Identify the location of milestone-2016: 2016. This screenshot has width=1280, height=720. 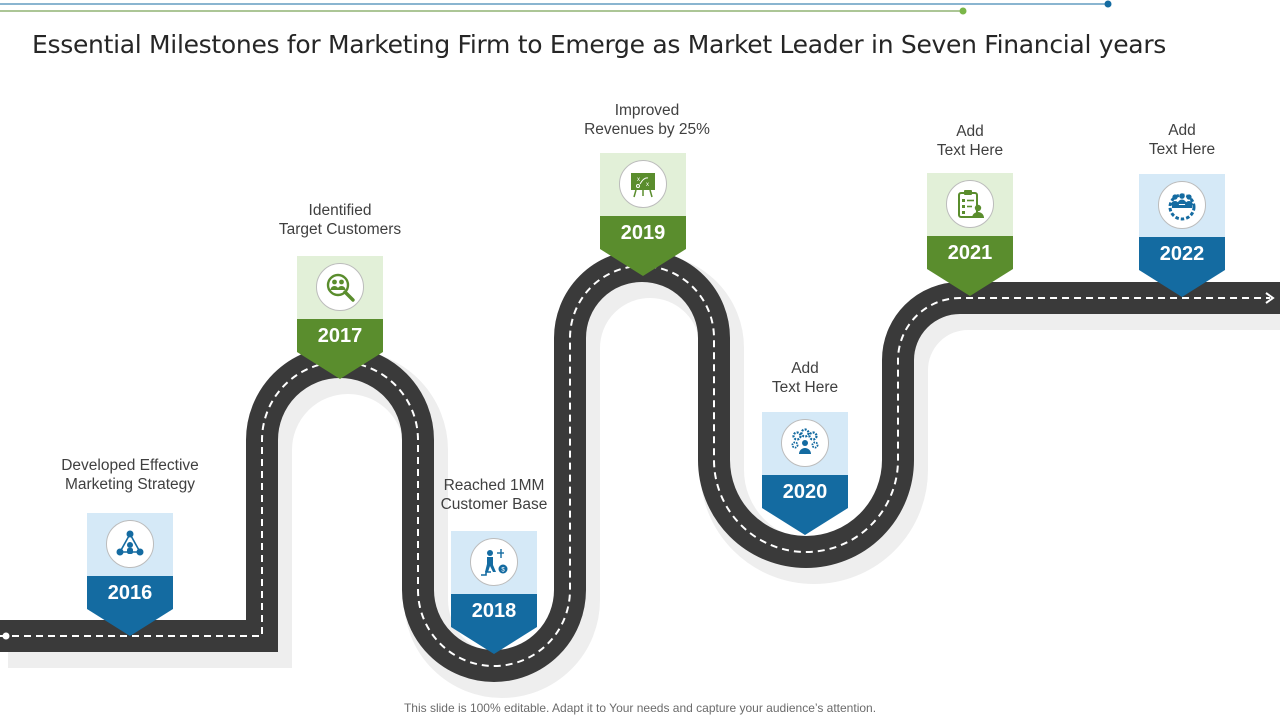
(130, 574).